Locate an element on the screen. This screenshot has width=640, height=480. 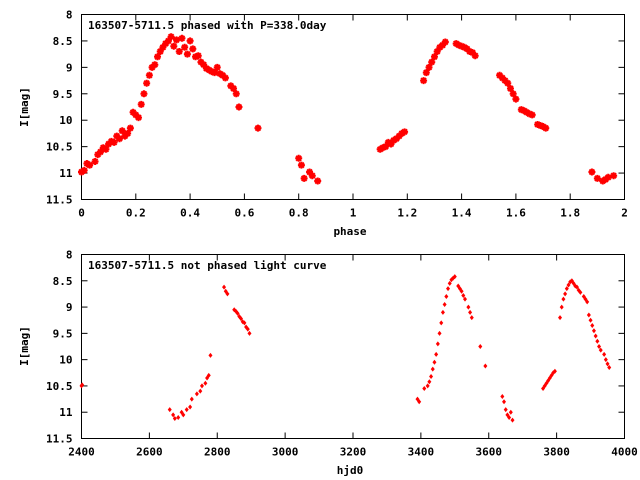
unphased-x-tick-label: 3600 is located at coordinates (489, 452).